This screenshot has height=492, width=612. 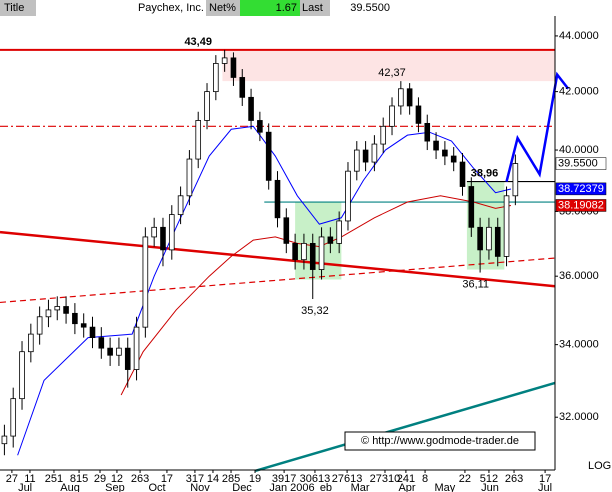 What do you see at coordinates (579, 345) in the screenshot?
I see `y-tick-label: 34.0000` at bounding box center [579, 345].